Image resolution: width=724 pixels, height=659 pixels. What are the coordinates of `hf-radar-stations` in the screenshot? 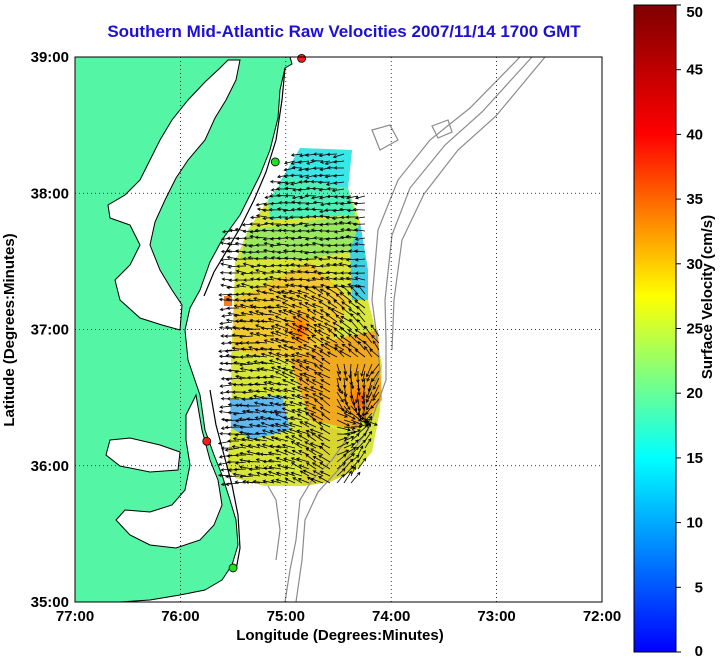 It's located at (254, 313).